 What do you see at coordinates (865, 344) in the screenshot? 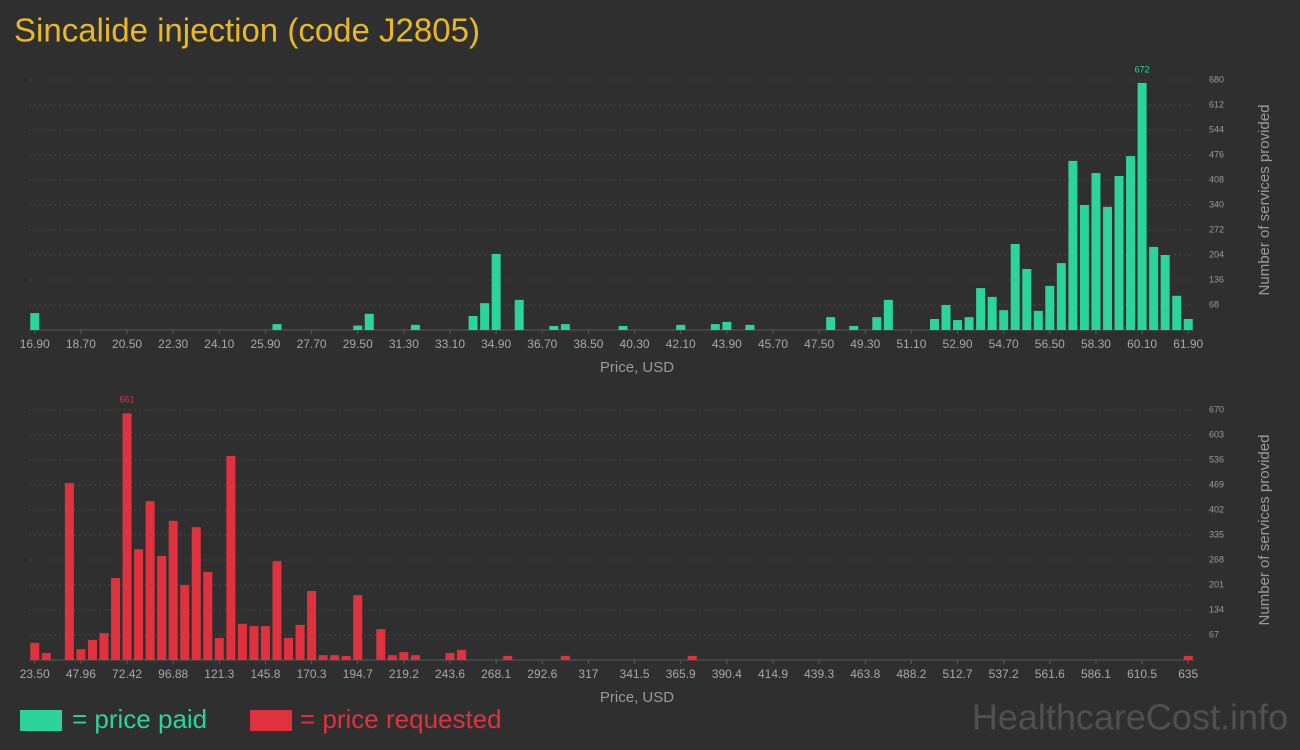
I see `x-tick-label: 49.30` at bounding box center [865, 344].